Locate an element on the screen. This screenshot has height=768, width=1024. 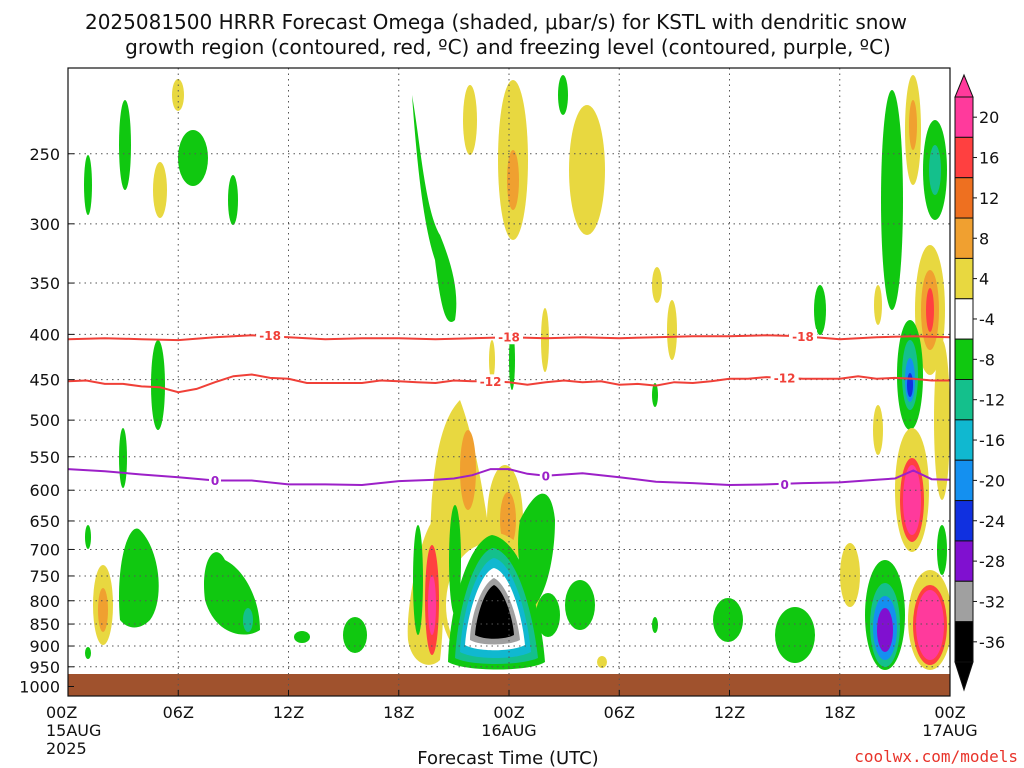
y-tick-label: 500 is located at coordinates (44, 420).